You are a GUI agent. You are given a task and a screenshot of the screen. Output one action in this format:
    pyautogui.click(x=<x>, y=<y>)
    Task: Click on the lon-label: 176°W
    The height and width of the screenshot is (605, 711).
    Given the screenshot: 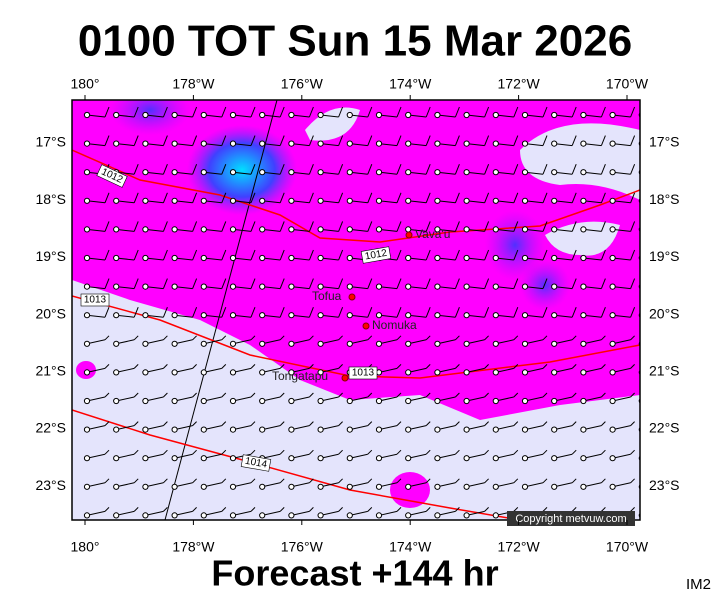 What is the action you would take?
    pyautogui.click(x=302, y=84)
    